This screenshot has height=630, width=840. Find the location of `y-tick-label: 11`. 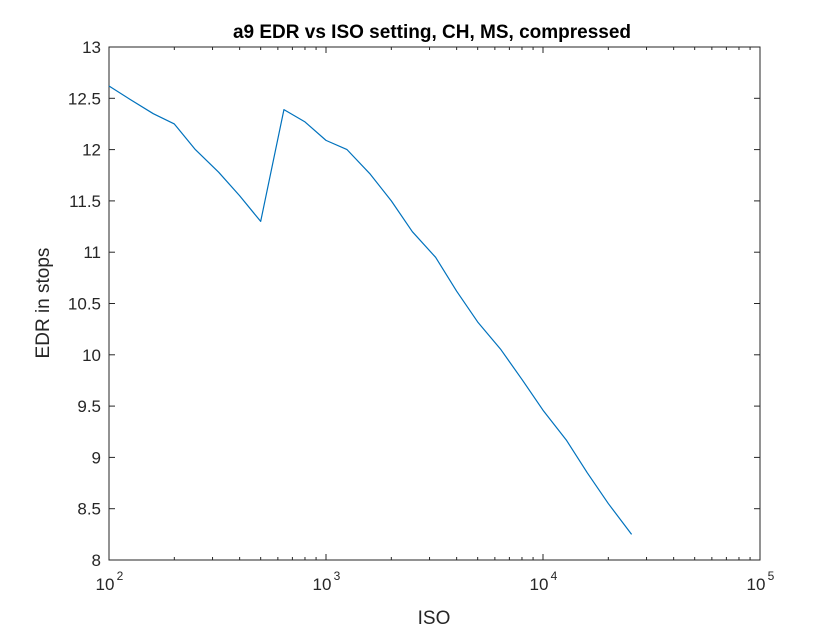

y-tick-label: 11 is located at coordinates (92, 252).